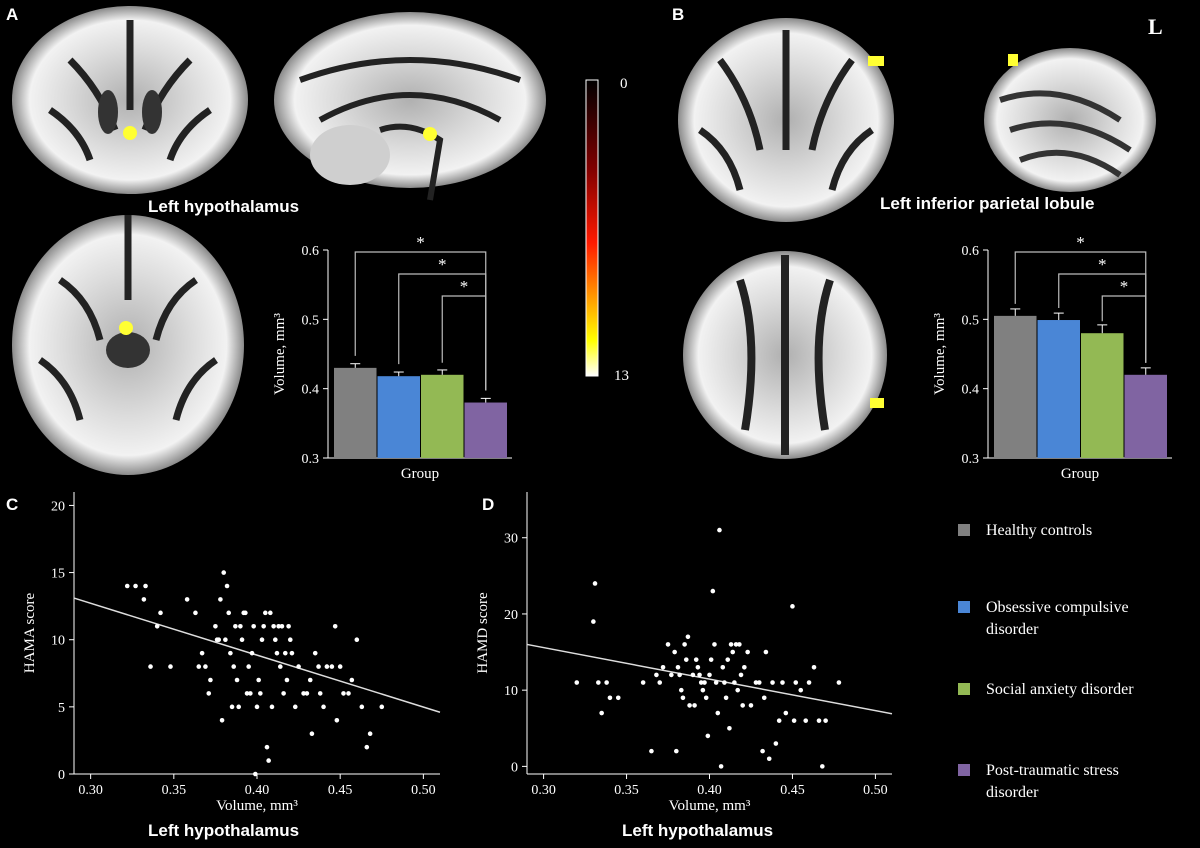 The width and height of the screenshot is (1200, 848). Describe the element at coordinates (90, 790) in the screenshot. I see `x-tick-label: 0.30` at that location.